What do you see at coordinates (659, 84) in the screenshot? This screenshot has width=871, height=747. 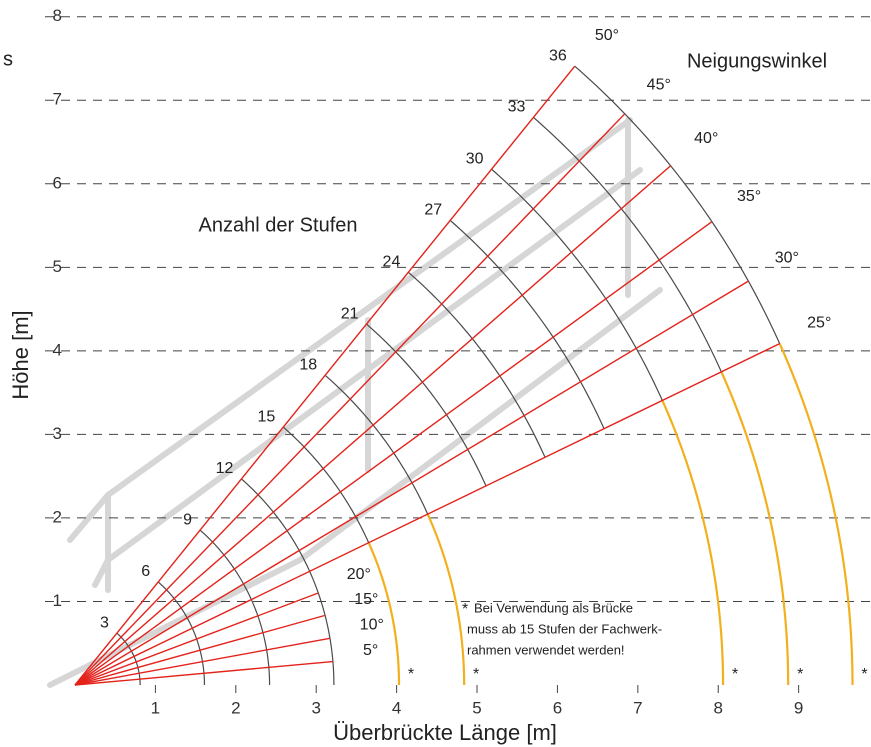 I see `angle-label: 45°` at bounding box center [659, 84].